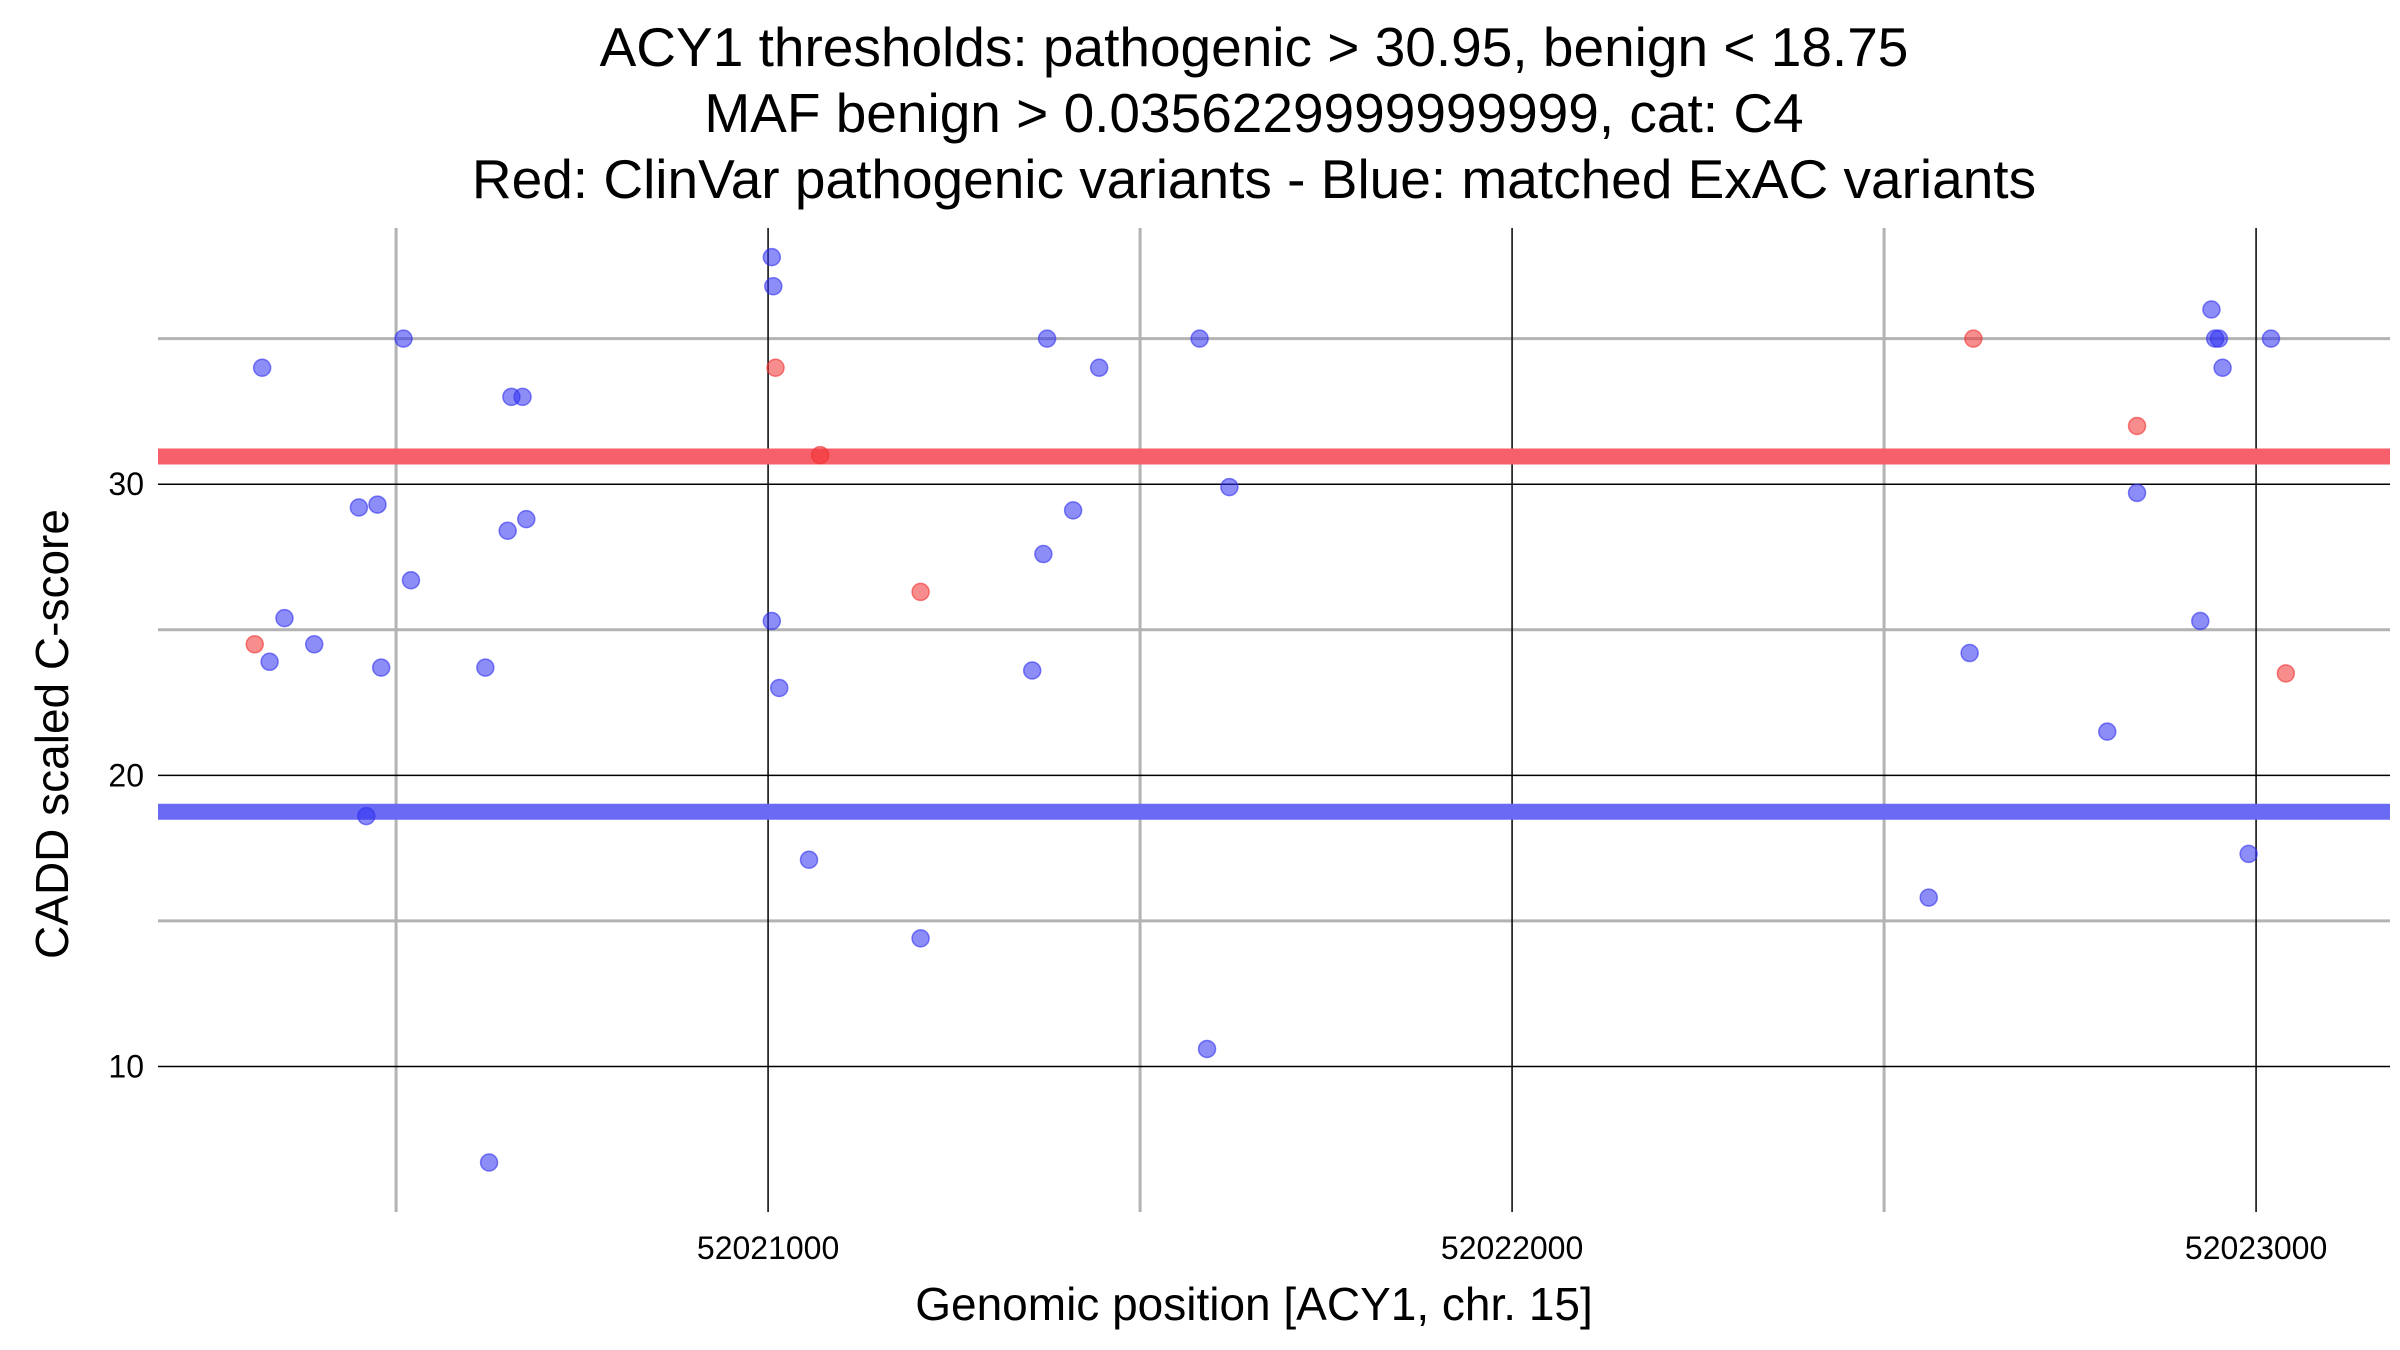 The image size is (2400, 1350). What do you see at coordinates (768, 1248) in the screenshot?
I see `x-tick-label-0: 52021000` at bounding box center [768, 1248].